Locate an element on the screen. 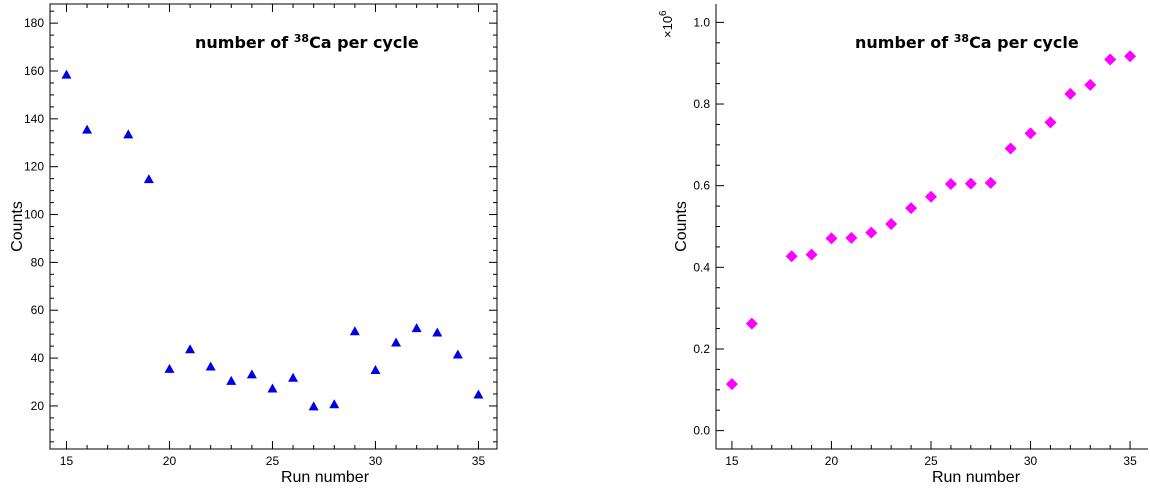 Image resolution: width=1150 pixels, height=489 pixels. y-tick-label: 0.4 is located at coordinates (701, 267).